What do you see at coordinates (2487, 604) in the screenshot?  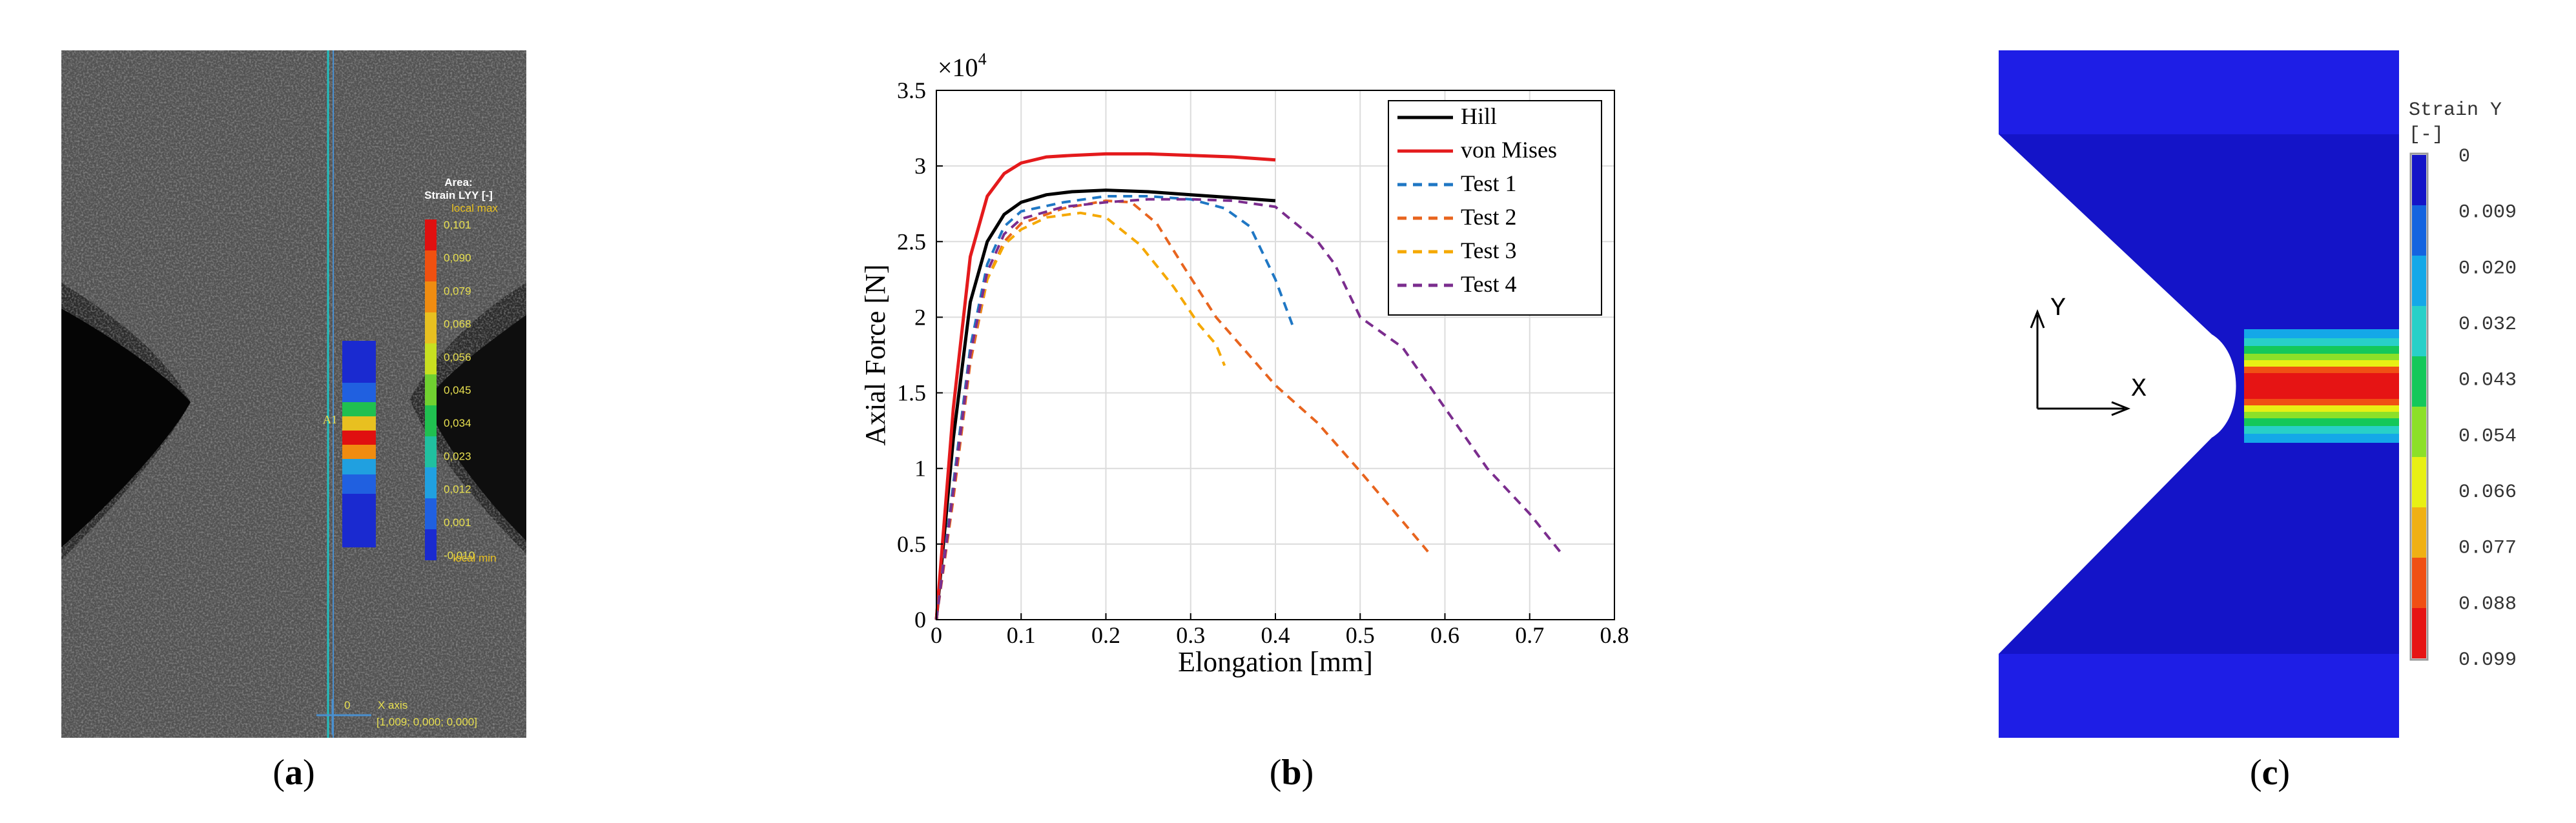 I see `legend-c-value: 0.088` at bounding box center [2487, 604].